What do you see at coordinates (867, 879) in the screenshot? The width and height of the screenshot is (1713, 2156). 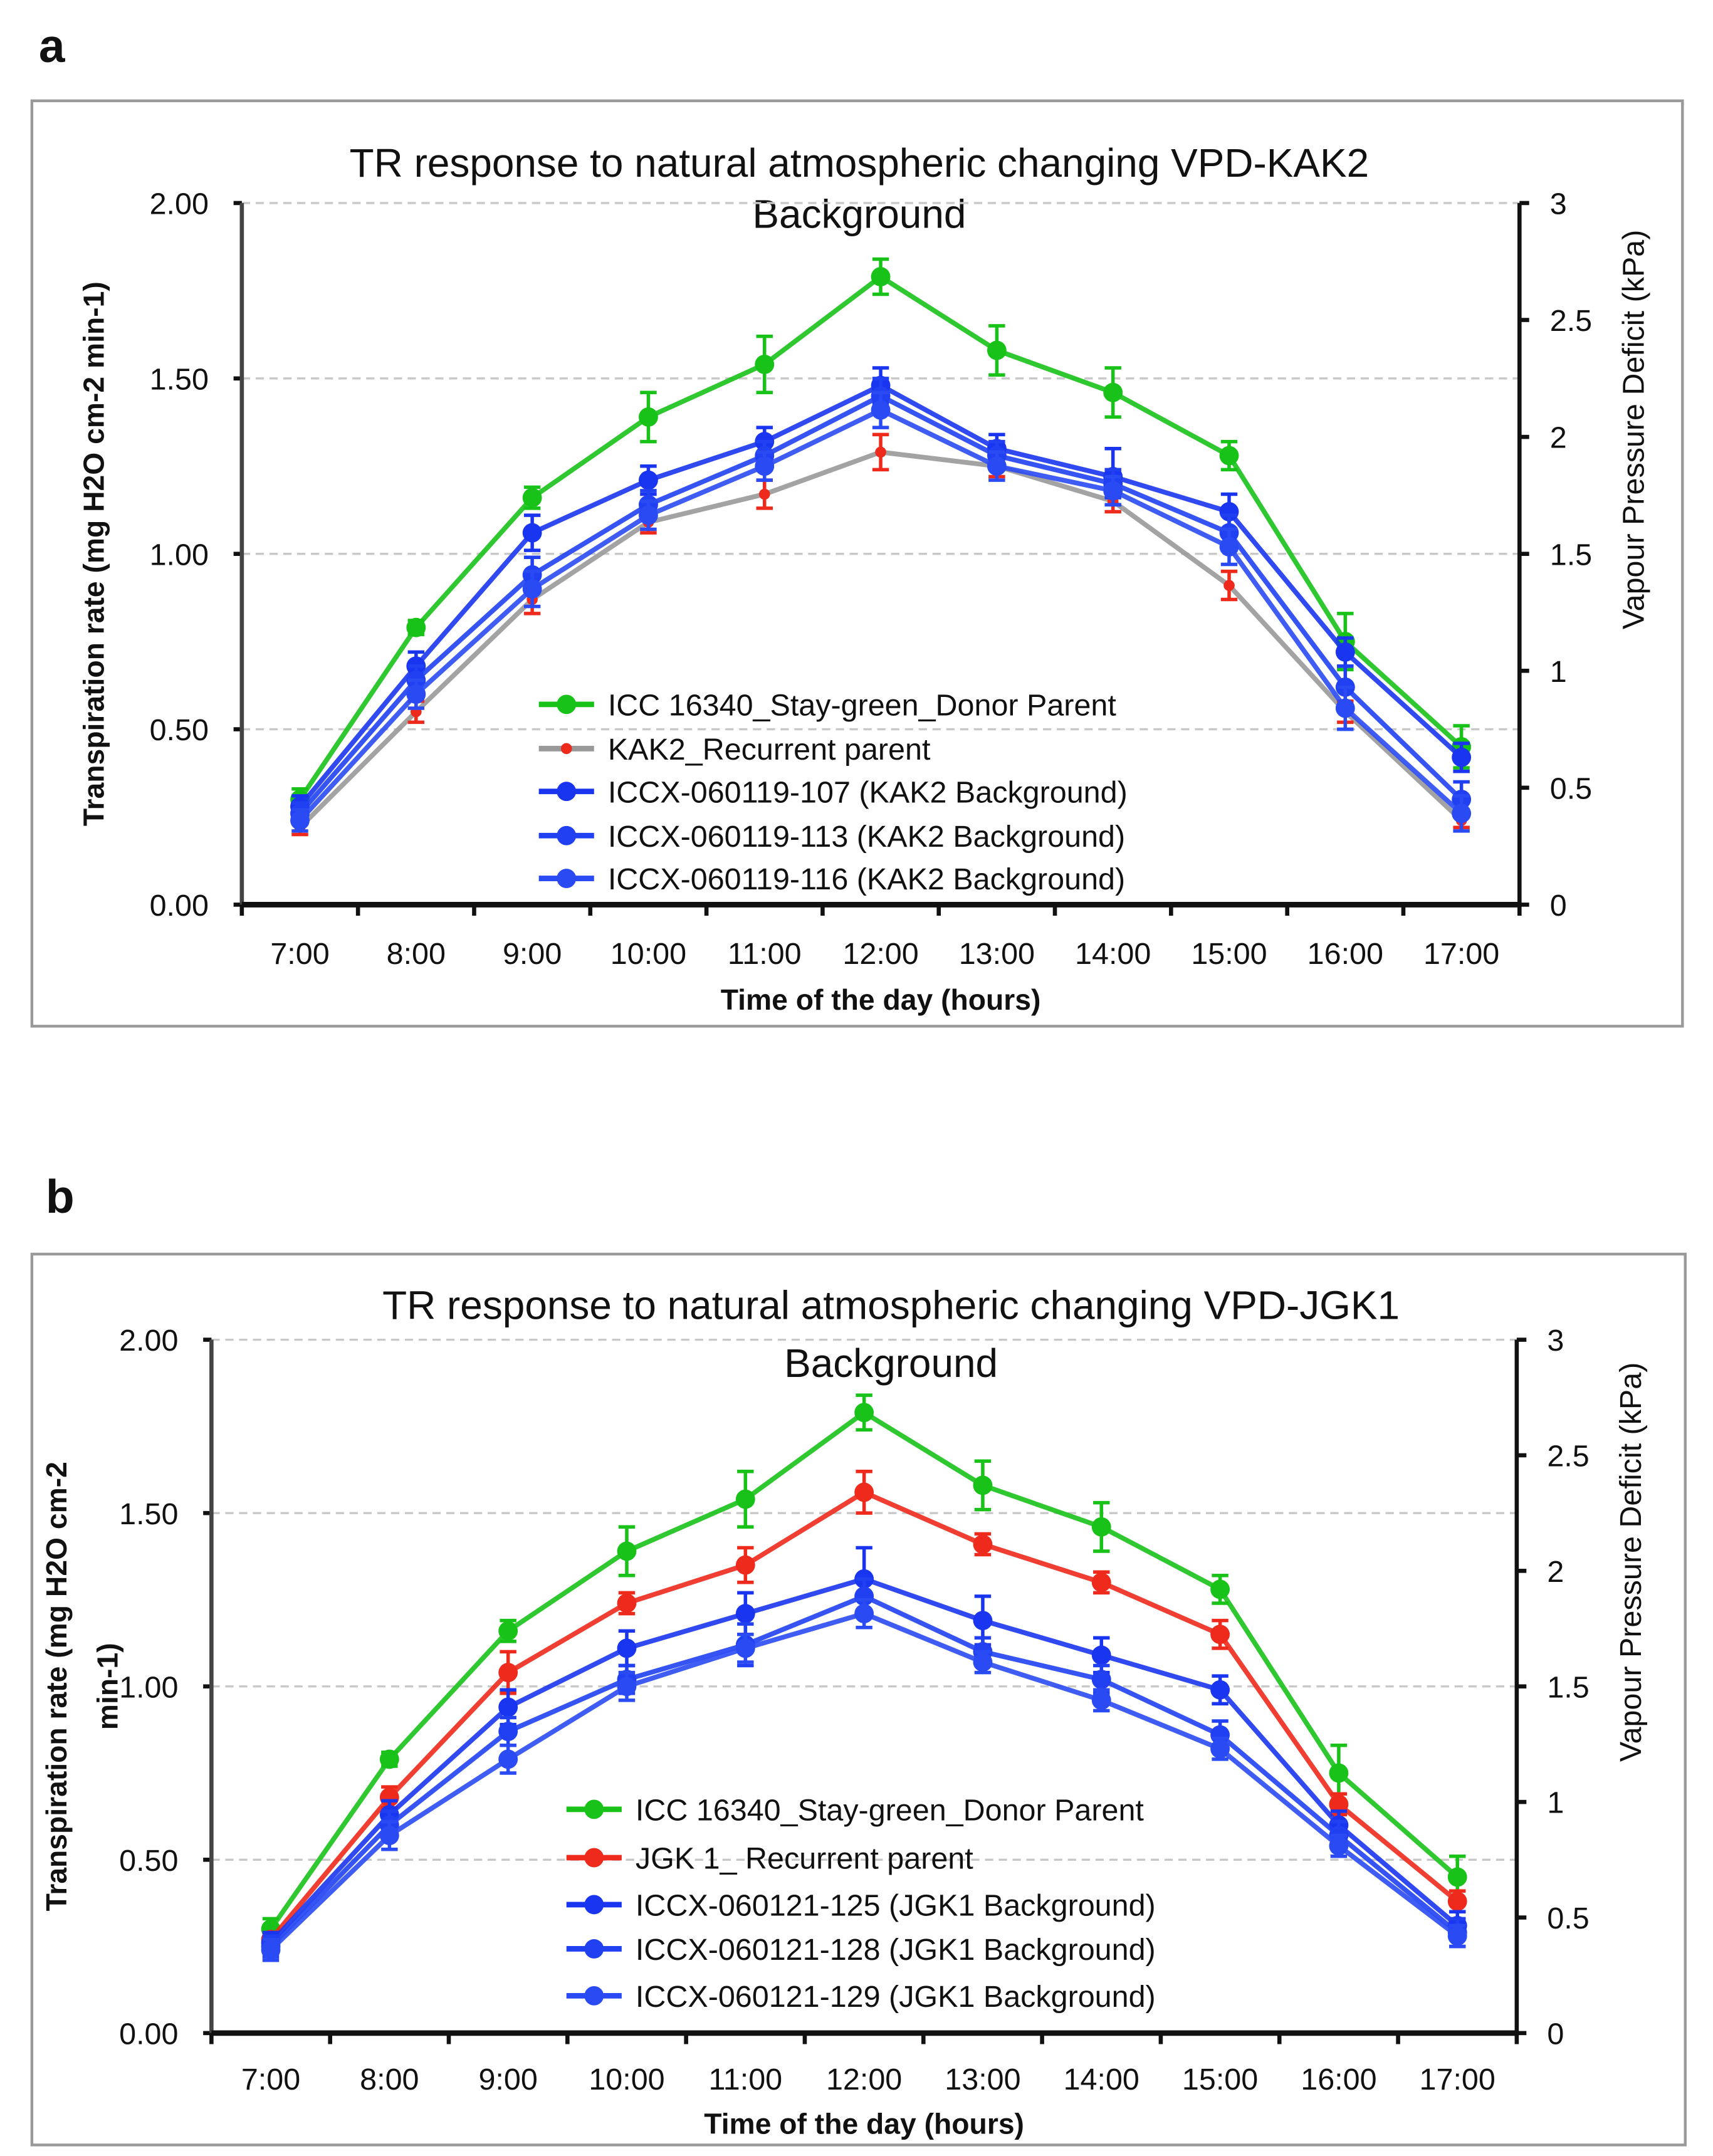 I see `legend-entry: ICCX-060119-116 (KAK2 Background)` at bounding box center [867, 879].